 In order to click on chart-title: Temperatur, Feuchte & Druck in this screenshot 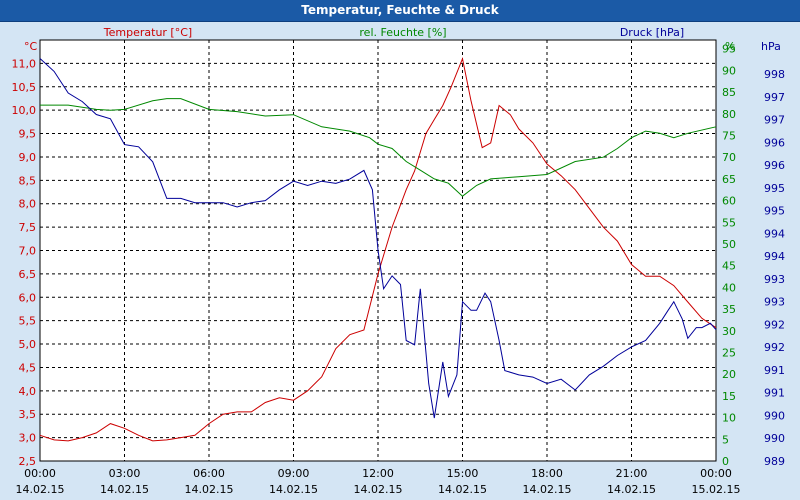, I will do `click(400, 10)`.